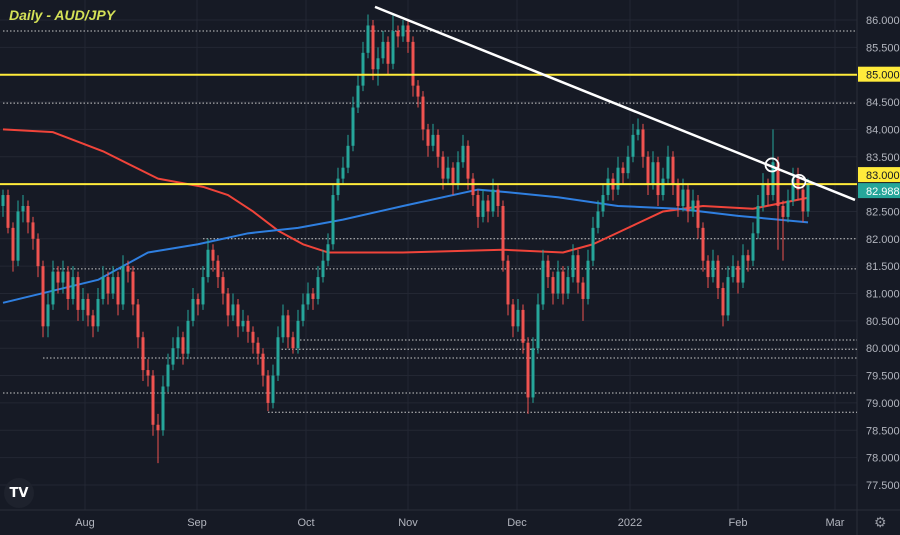 The width and height of the screenshot is (900, 535). I want to click on level-tag: 85.000, so click(883, 76).